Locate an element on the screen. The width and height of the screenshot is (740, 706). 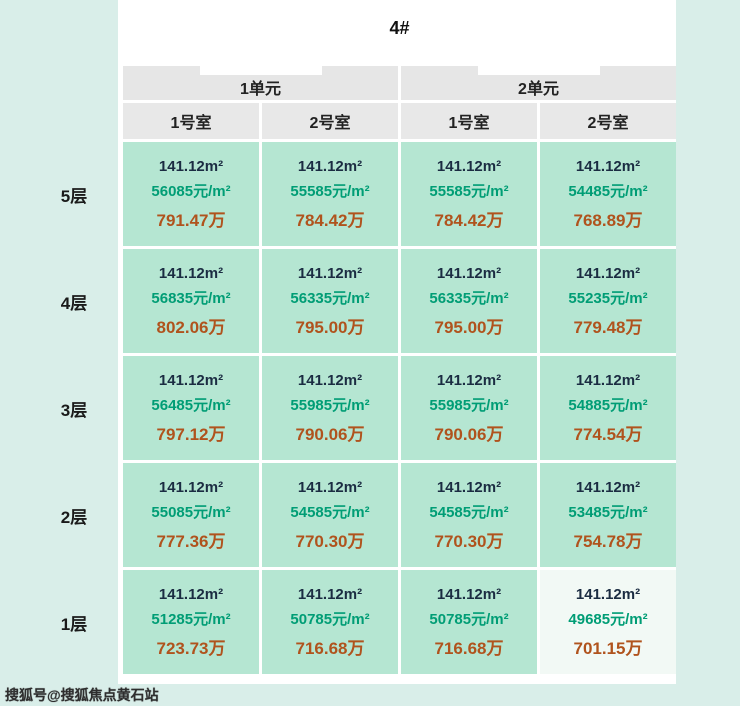
unit-price-value: 56485元/m² is located at coordinates (191, 405).